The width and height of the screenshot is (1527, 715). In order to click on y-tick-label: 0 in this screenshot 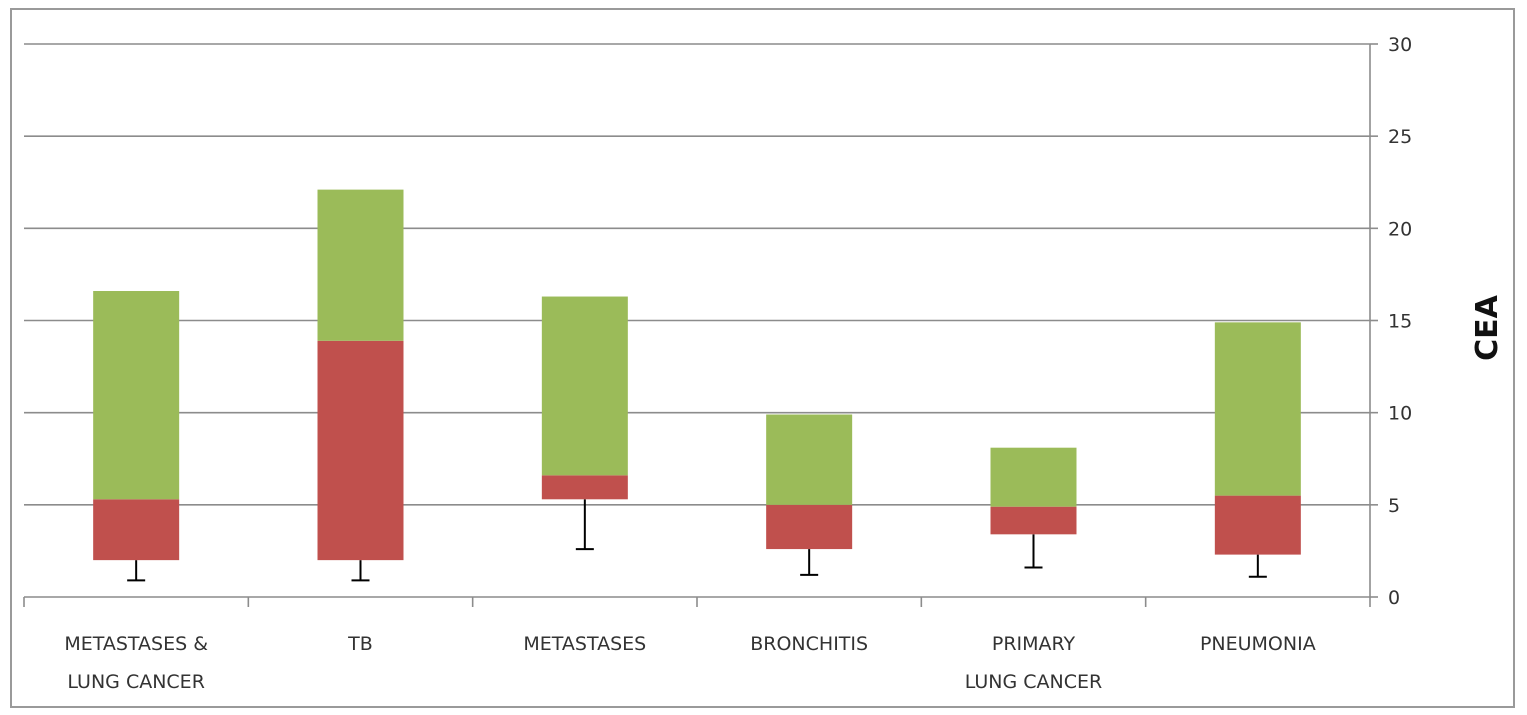, I will do `click(1394, 598)`.